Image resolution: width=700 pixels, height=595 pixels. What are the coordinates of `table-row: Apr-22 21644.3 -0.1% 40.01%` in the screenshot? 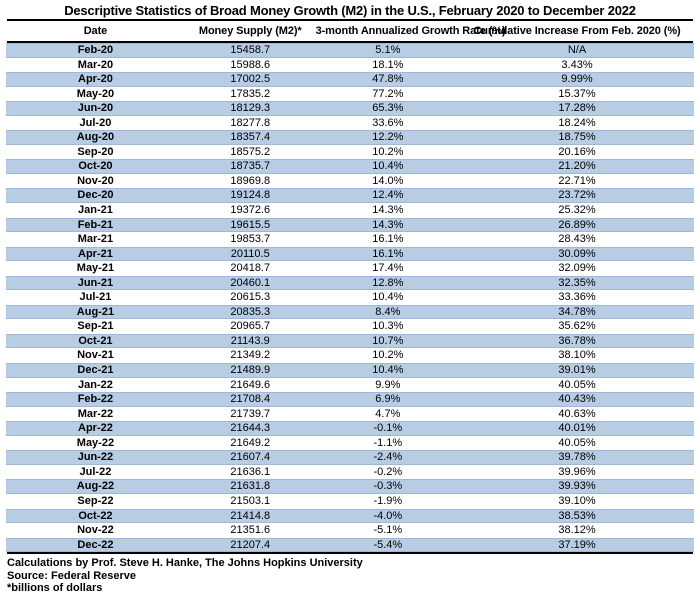 It's located at (350, 428).